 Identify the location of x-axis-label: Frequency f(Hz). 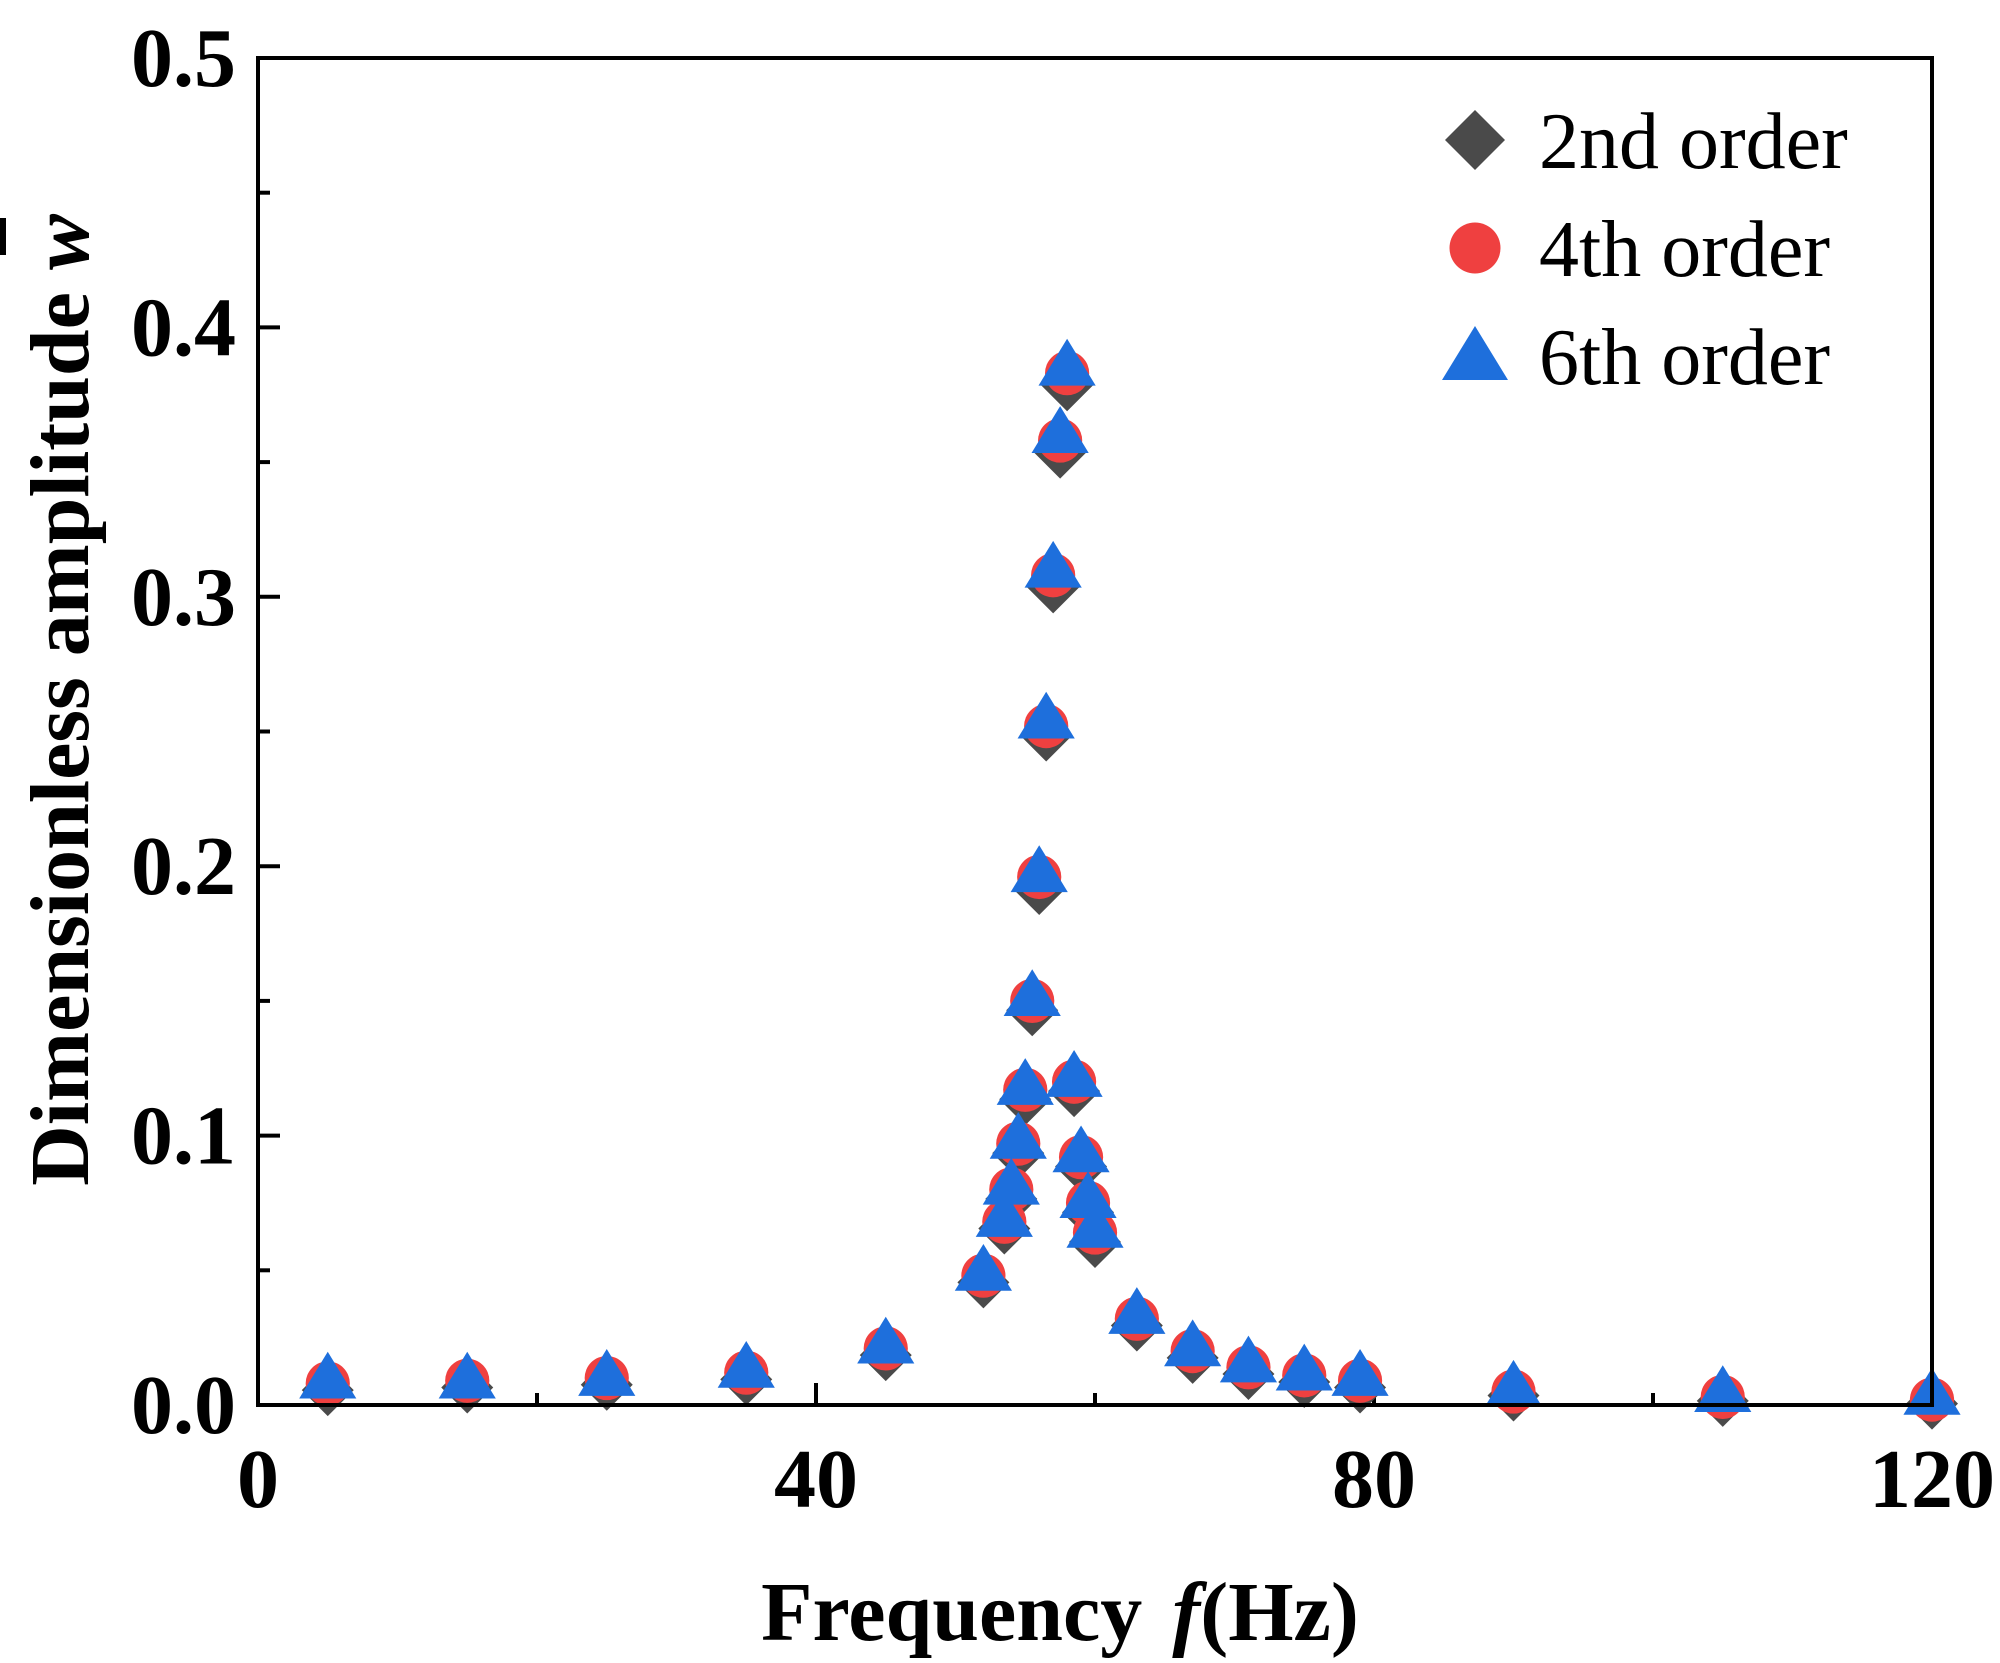
(1060, 1612).